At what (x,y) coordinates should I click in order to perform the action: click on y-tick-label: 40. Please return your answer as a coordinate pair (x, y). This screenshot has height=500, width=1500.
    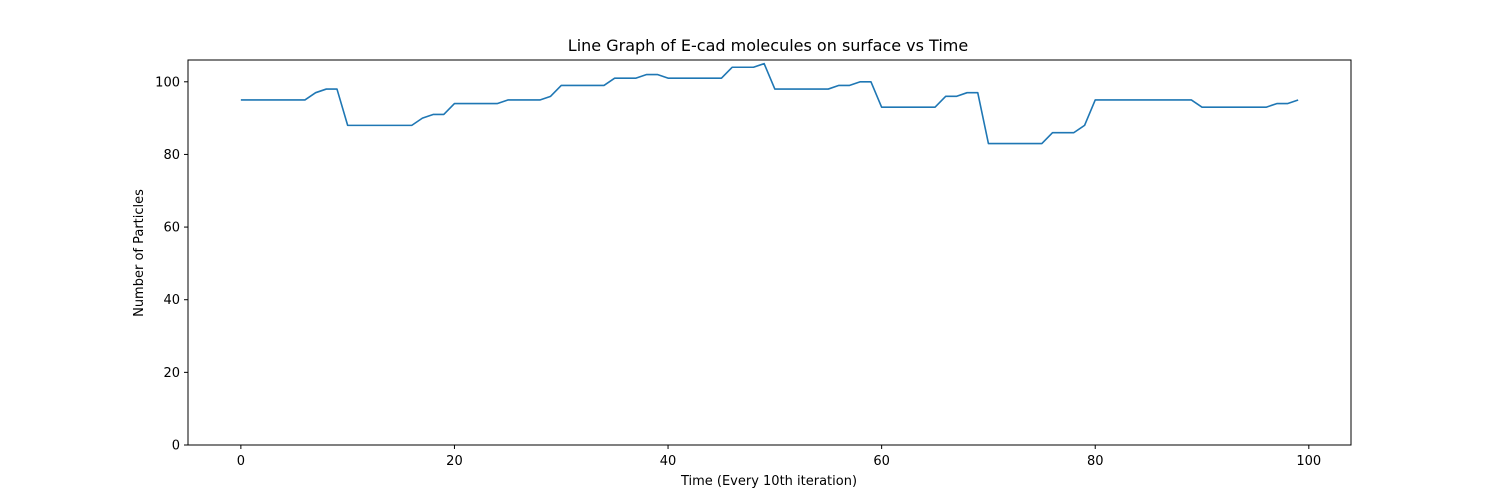
    Looking at the image, I should click on (171, 300).